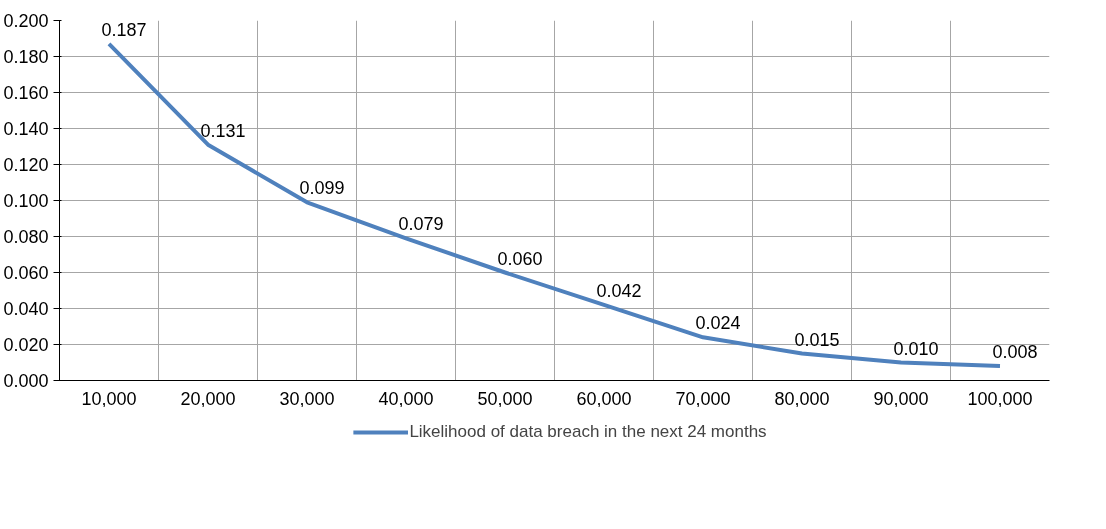 This screenshot has height=529, width=1106. What do you see at coordinates (718, 323) in the screenshot?
I see `data-label: 0.024` at bounding box center [718, 323].